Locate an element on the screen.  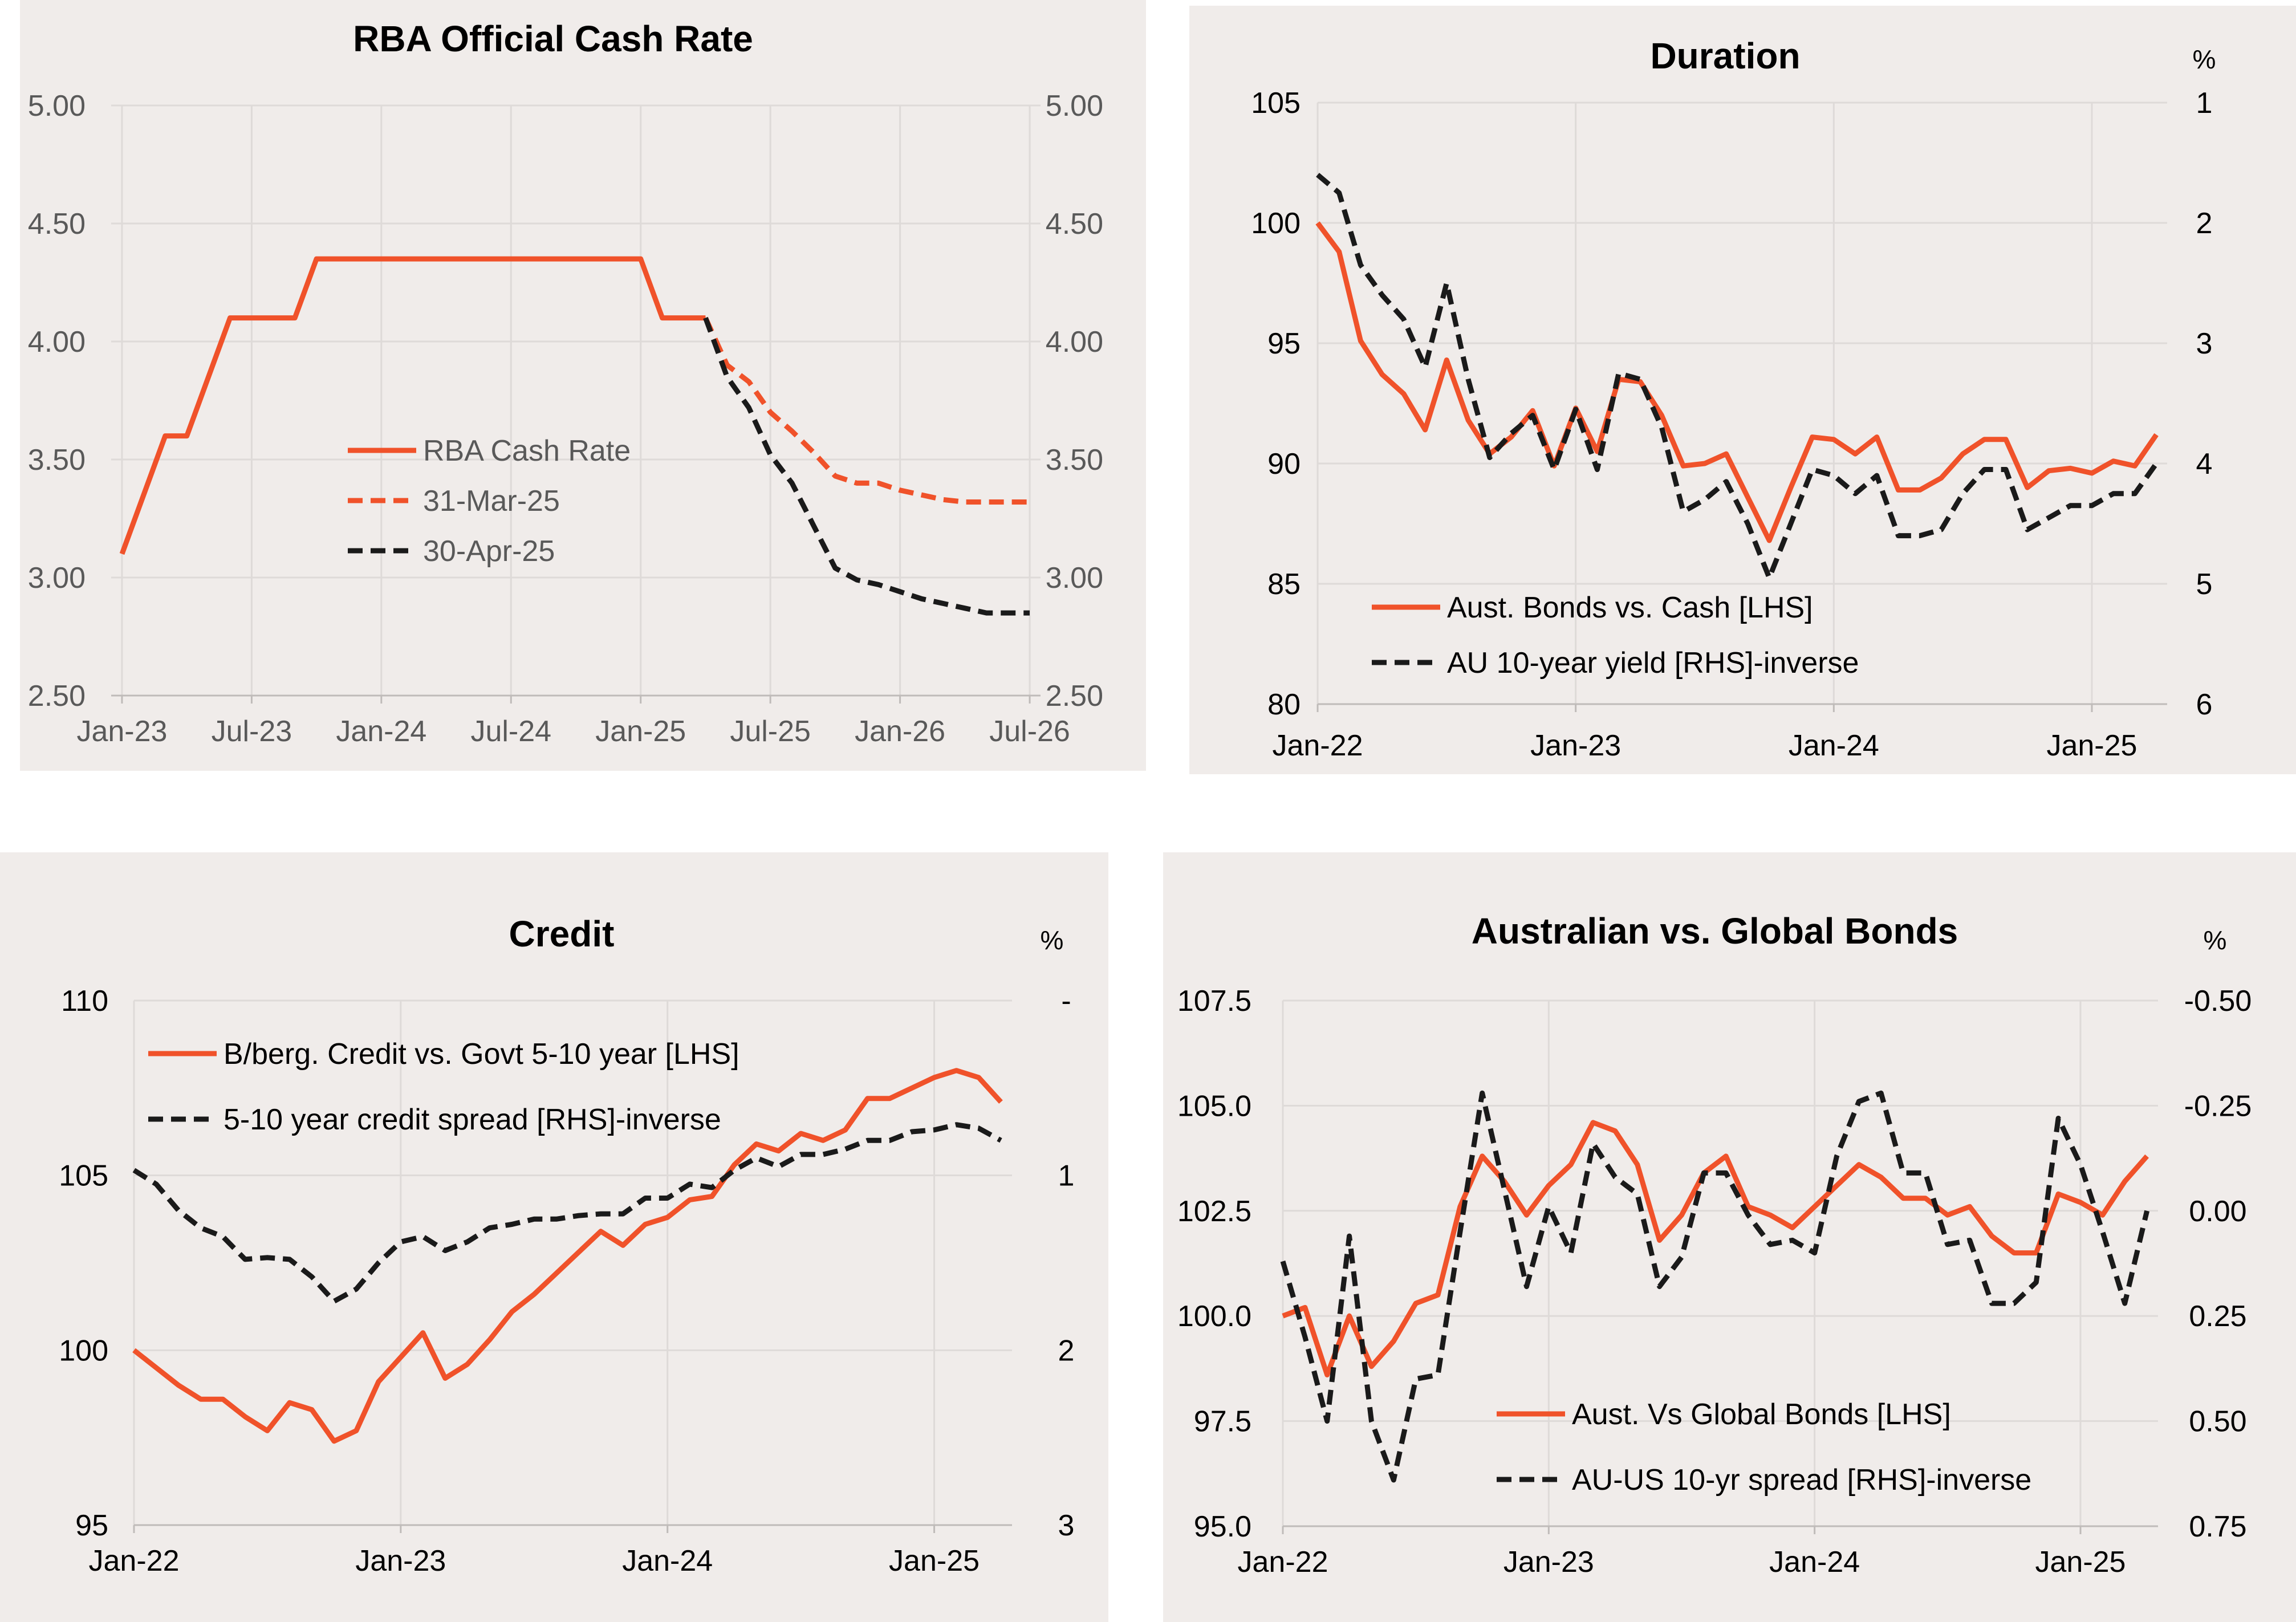
y2-axis-tick-label: 3.50 is located at coordinates (1074, 460).